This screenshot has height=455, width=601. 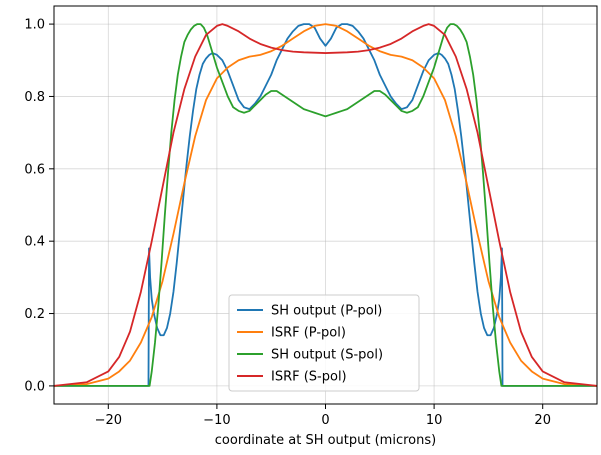 I want to click on legend-label: SH output (P-pol), so click(x=326, y=311).